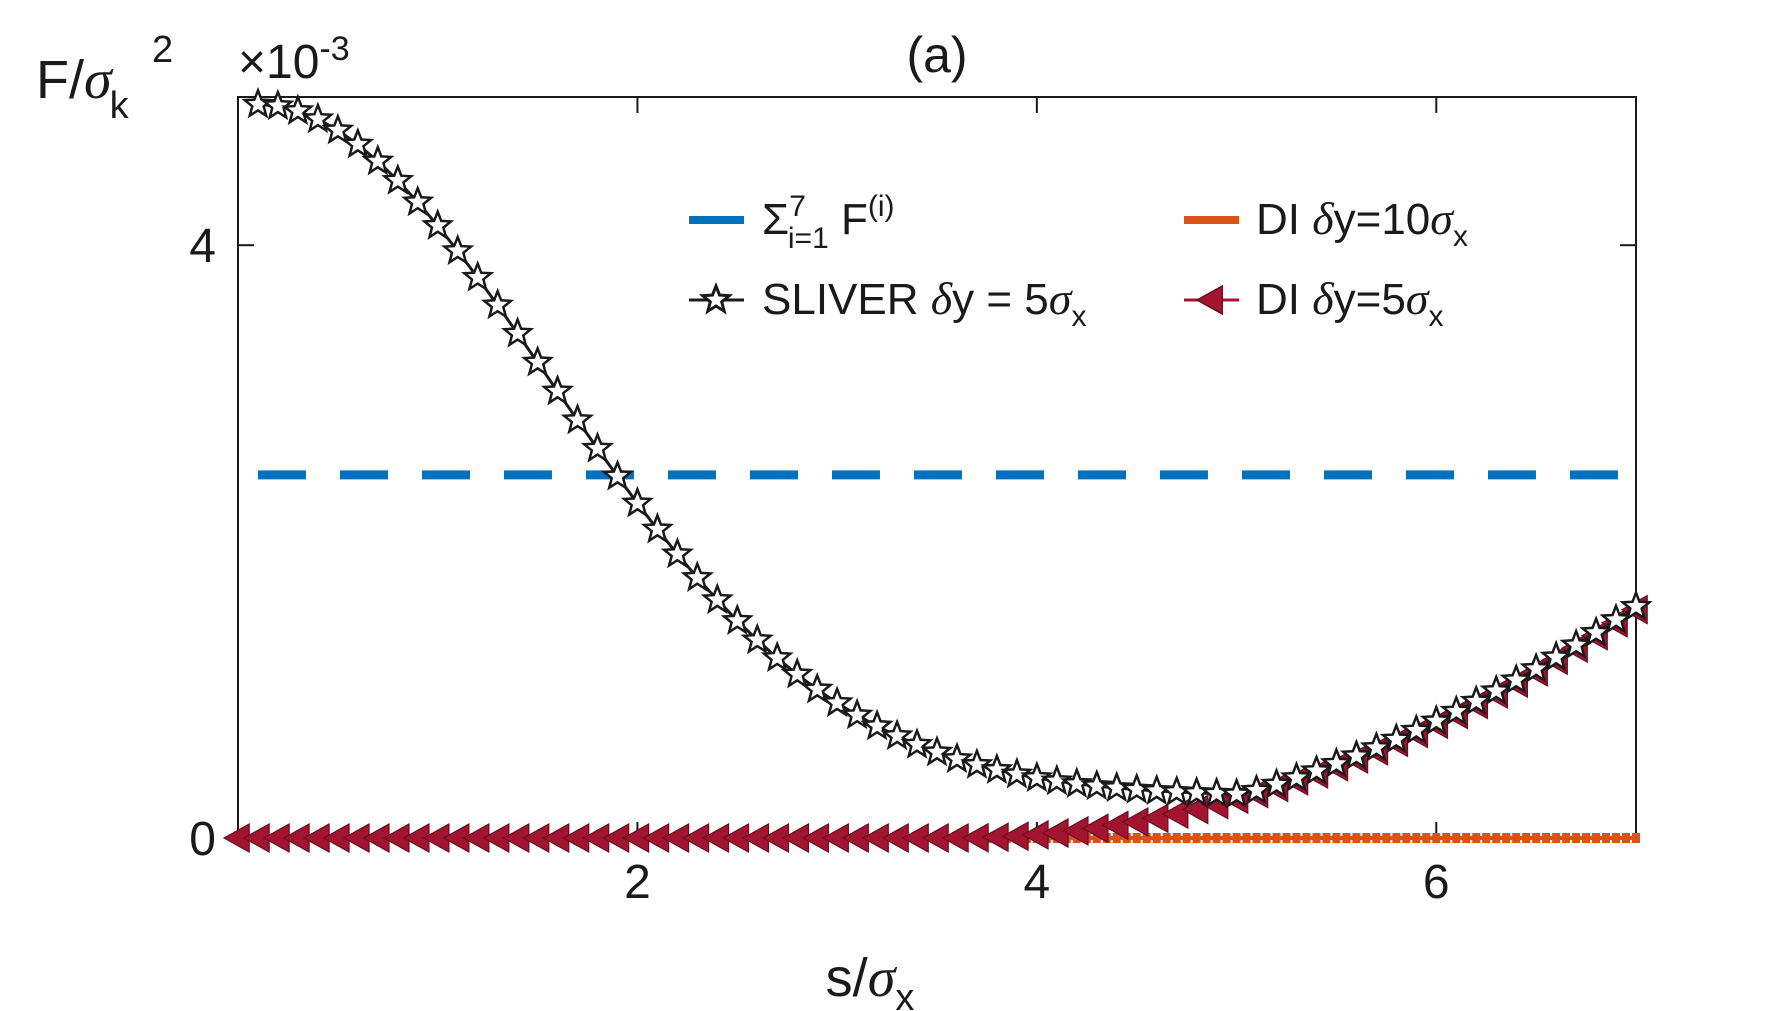 The image size is (1780, 1011). I want to click on series-di5-point, so click(1135, 822).